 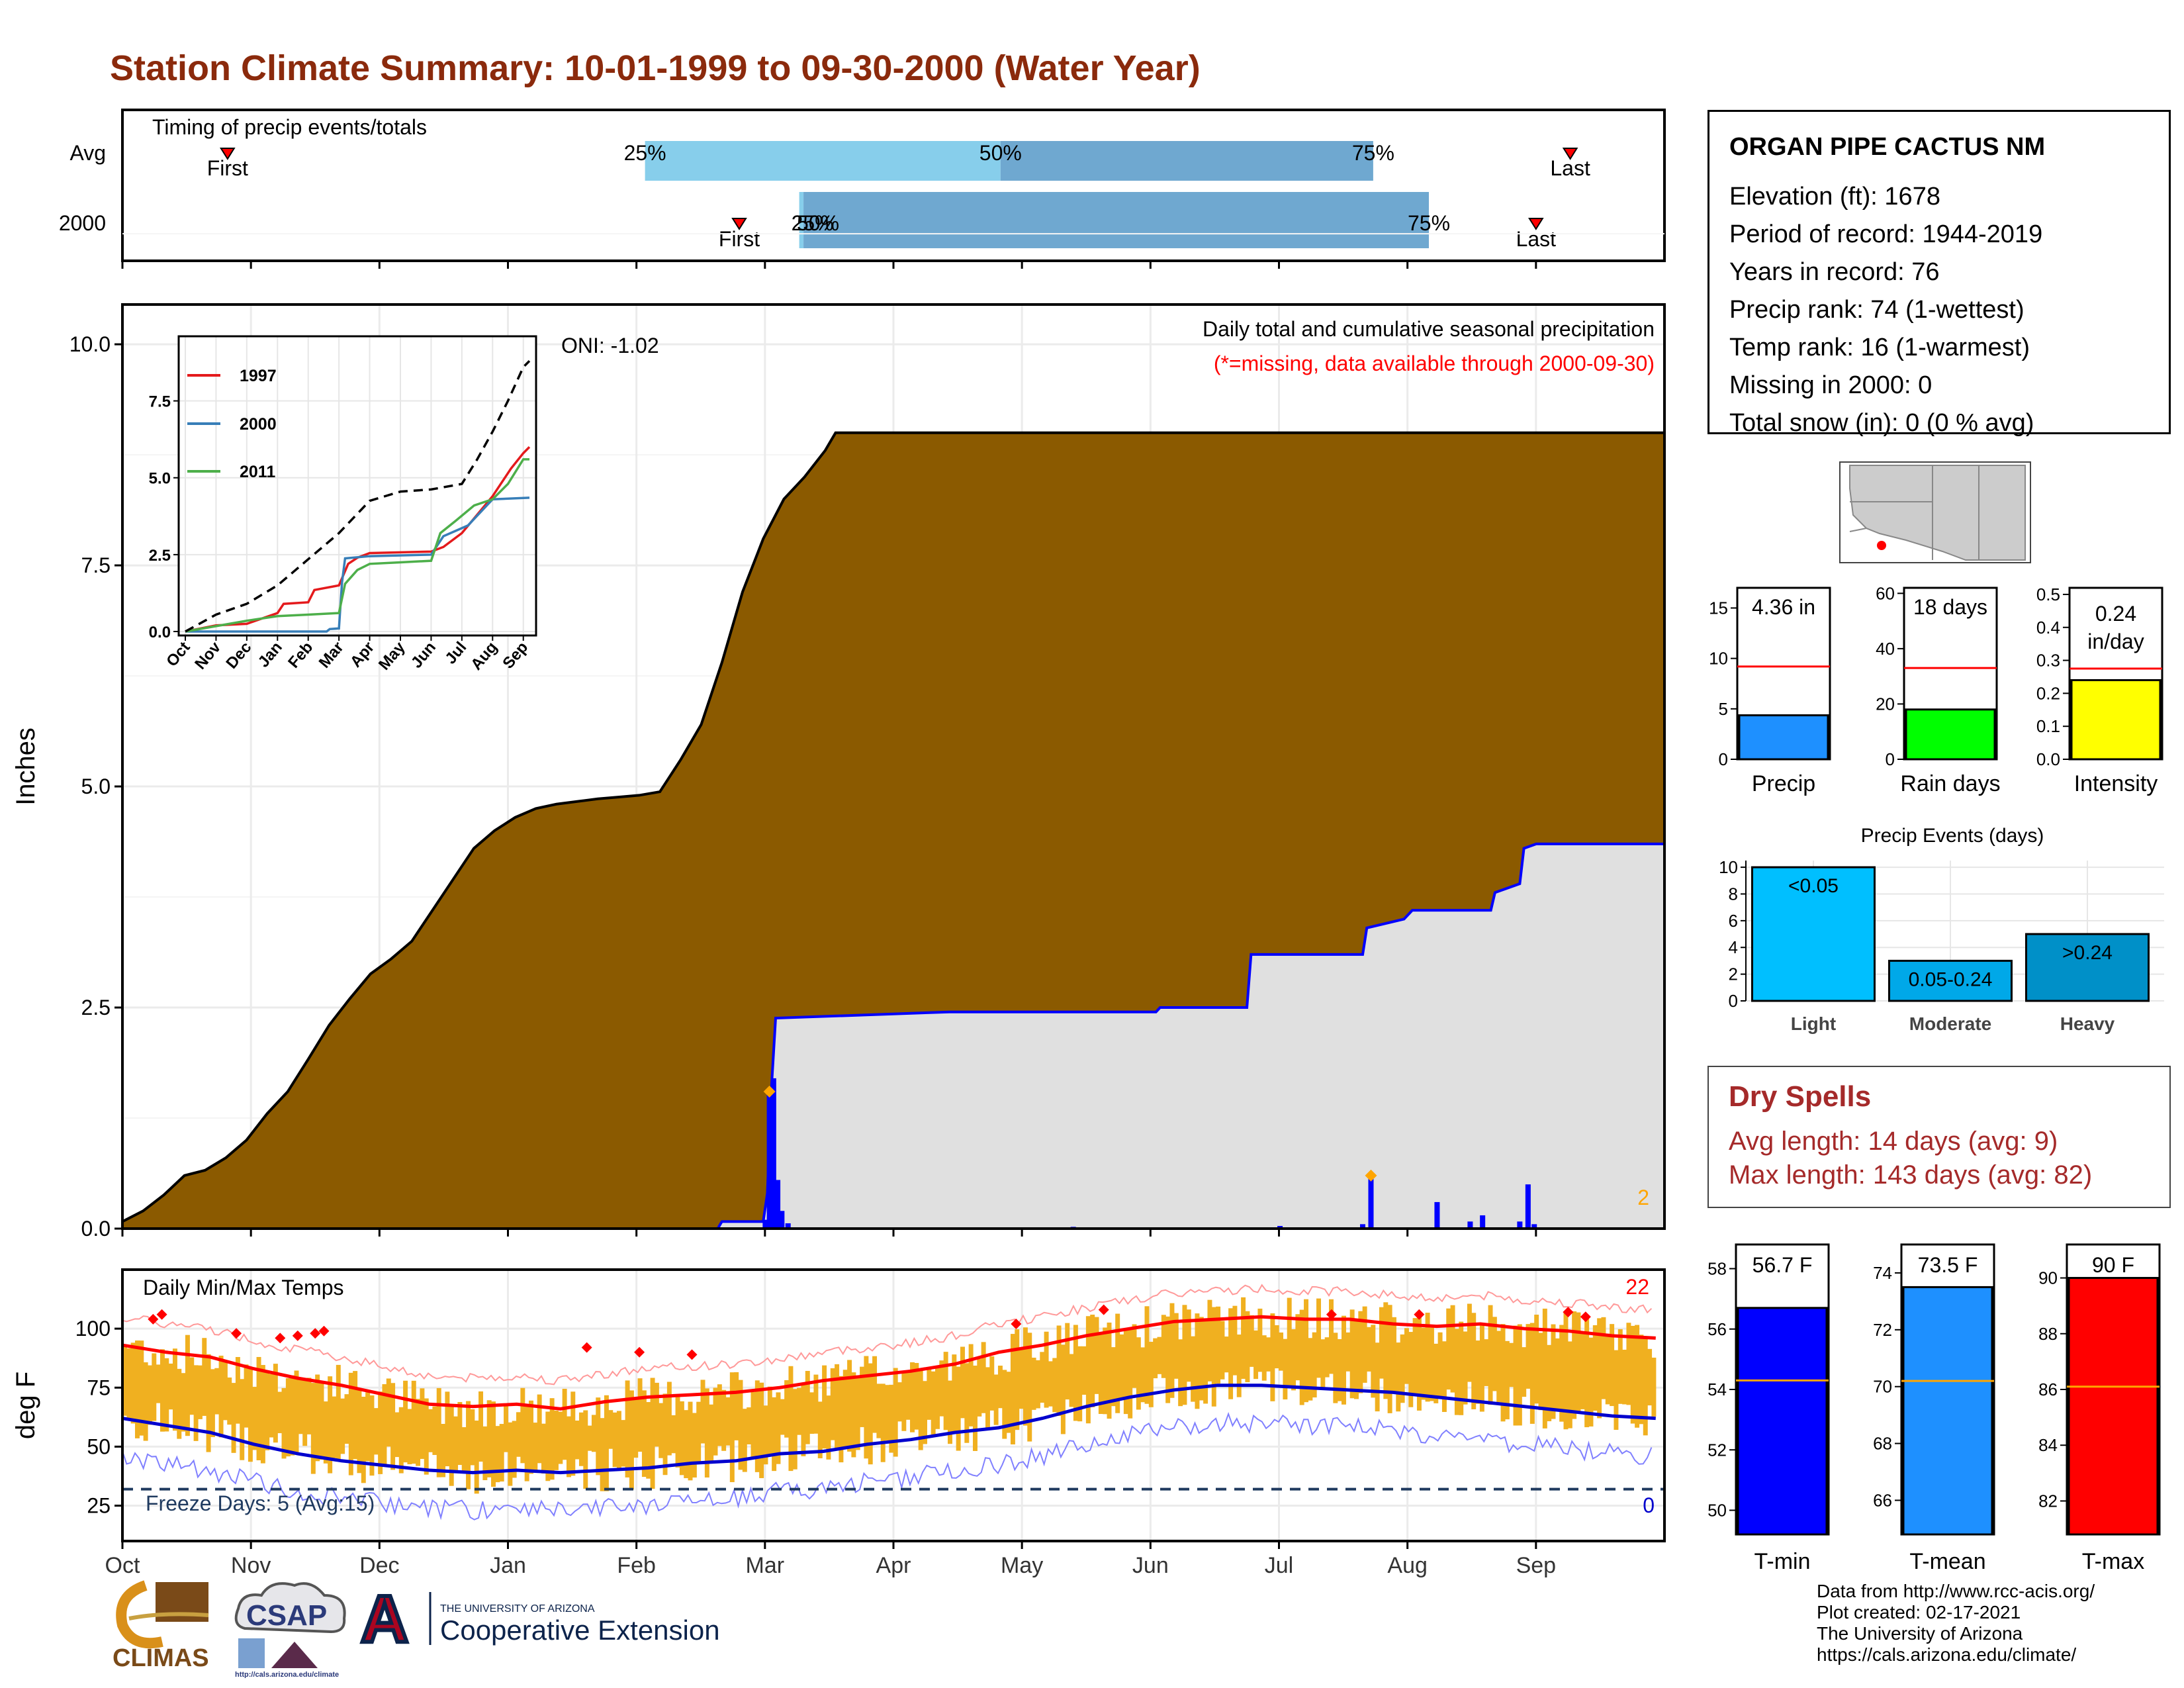 What do you see at coordinates (251, 1565) in the screenshot?
I see `month-tick-label: Nov` at bounding box center [251, 1565].